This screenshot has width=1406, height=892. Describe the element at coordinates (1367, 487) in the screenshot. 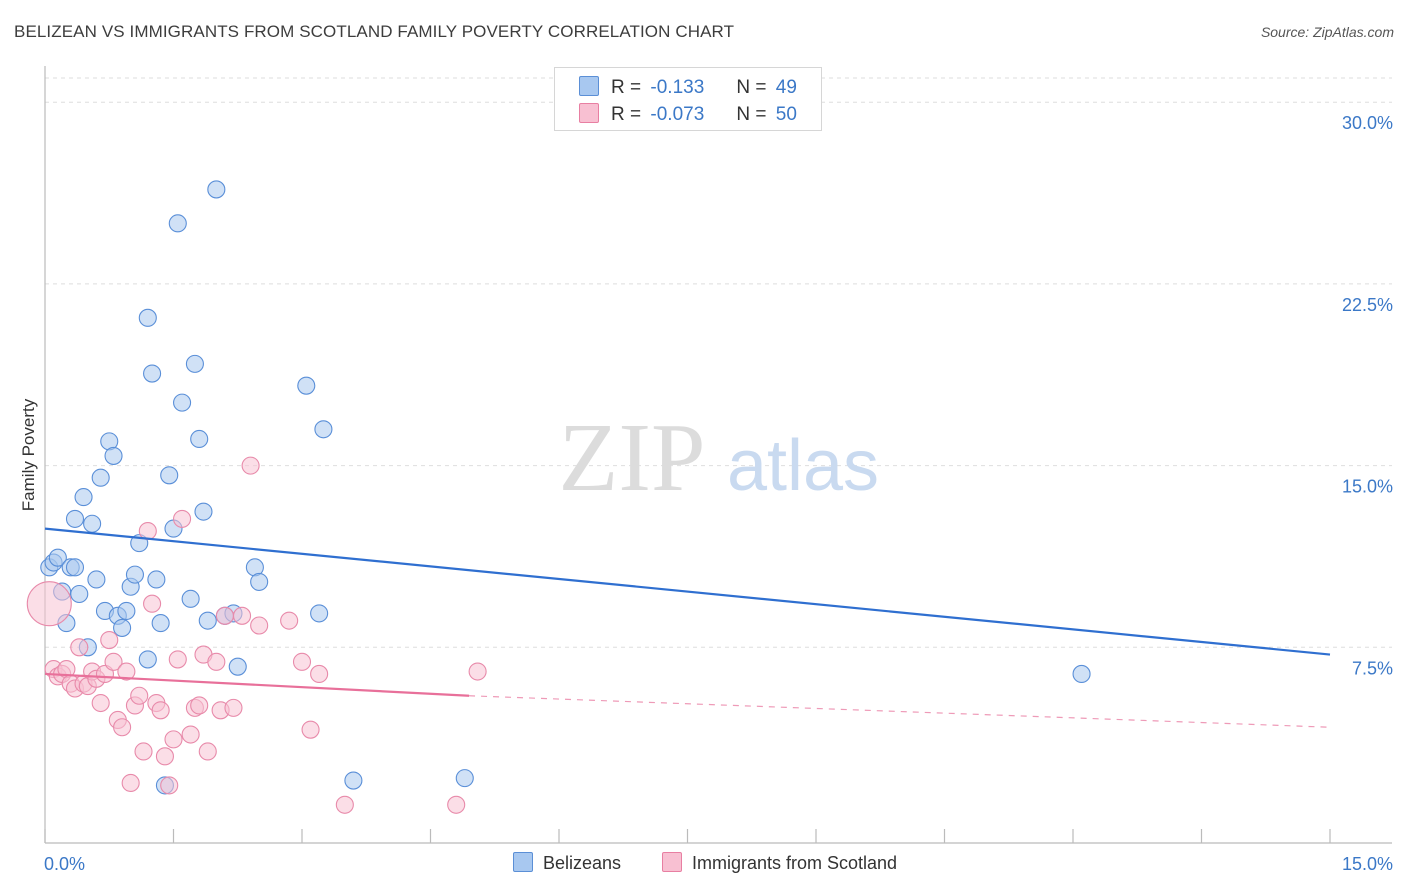

I see `y-tick-label: 15.0%` at that location.